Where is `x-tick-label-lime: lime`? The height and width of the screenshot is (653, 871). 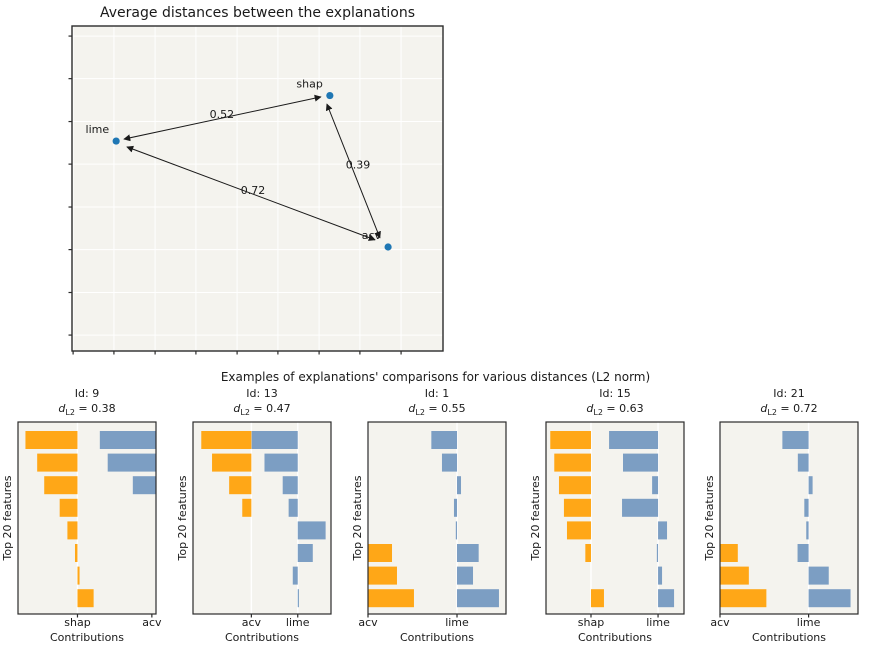
x-tick-label-lime: lime is located at coordinates (297, 622).